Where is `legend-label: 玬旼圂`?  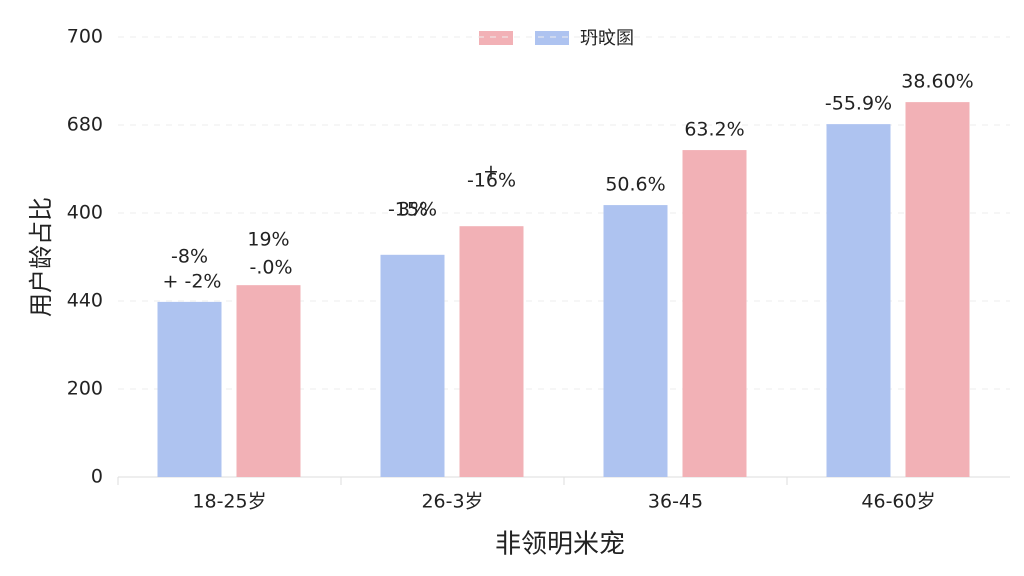
legend-label: 玬旼圂 is located at coordinates (607, 38).